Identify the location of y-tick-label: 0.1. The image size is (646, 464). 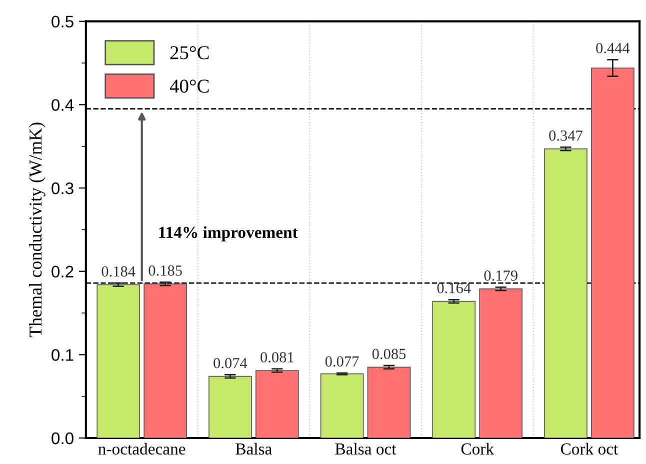
(63, 355).